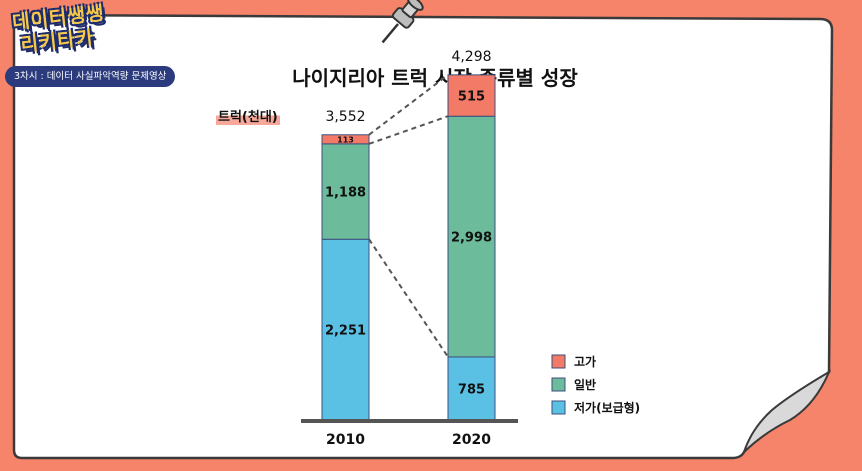 This screenshot has height=471, width=862. I want to click on data-label: 2,251, so click(345, 331).